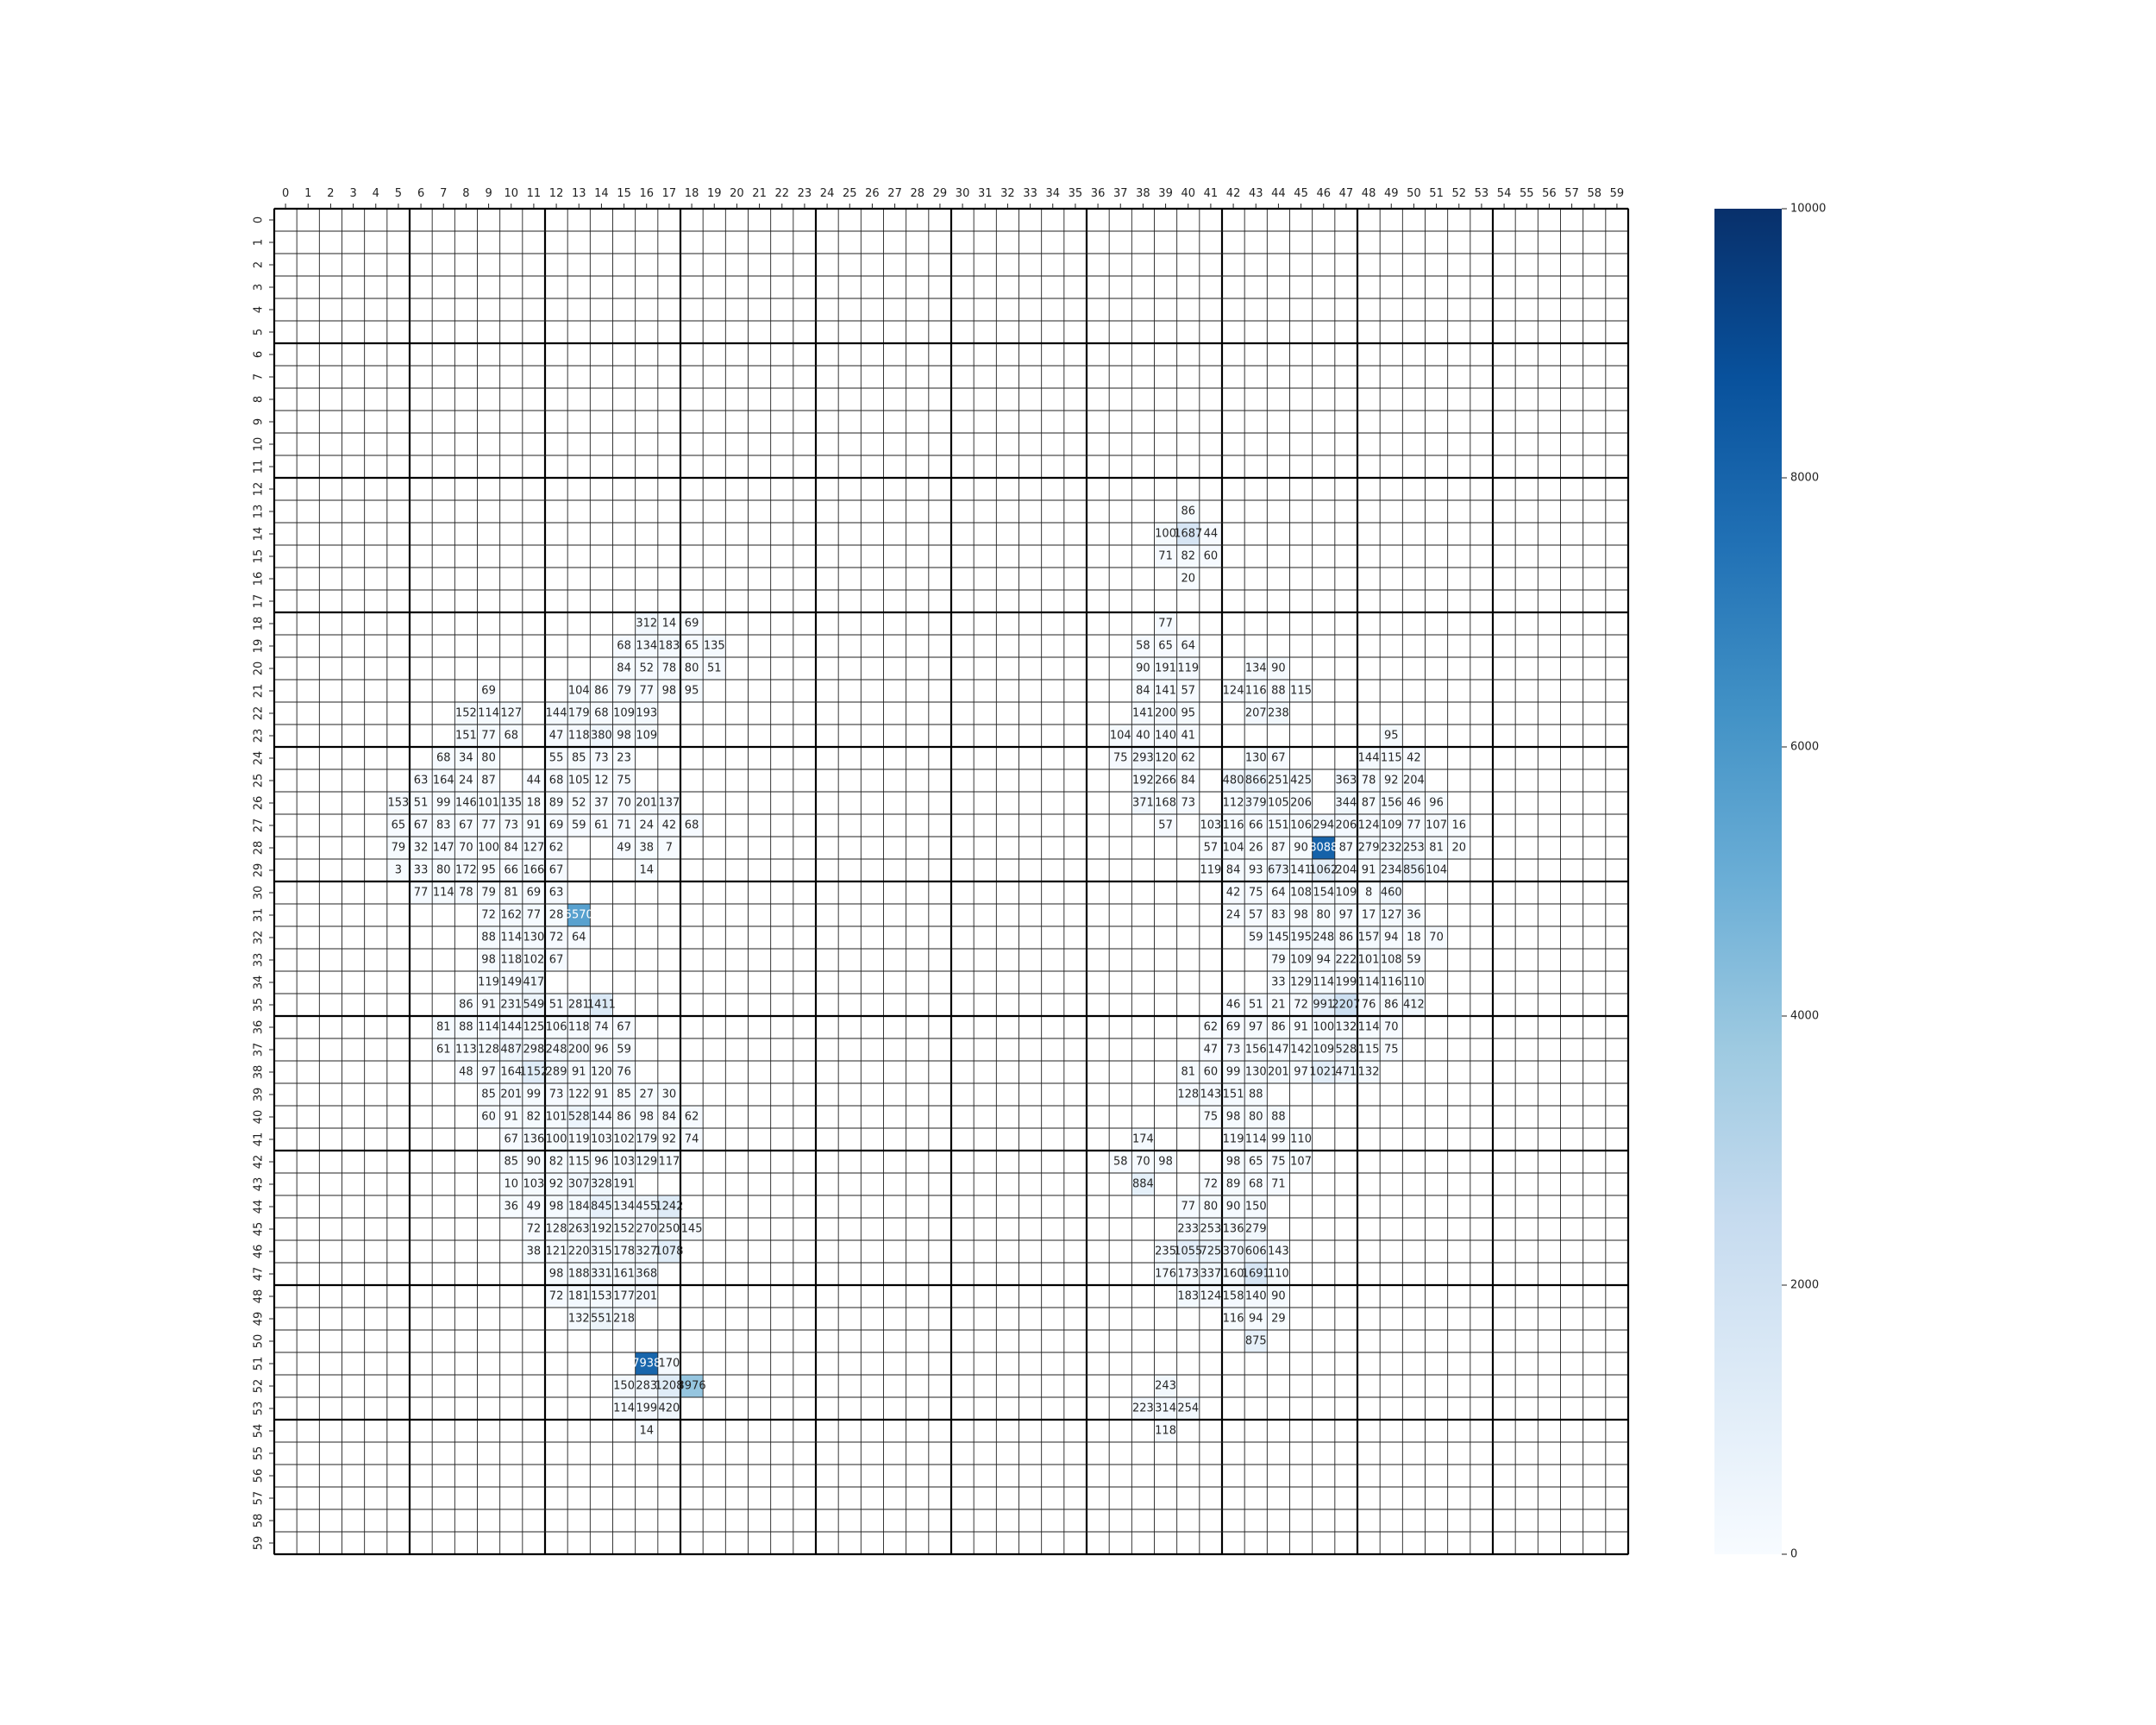 The image size is (2156, 1725). I want to click on cell-value-label: 87, so click(488, 781).